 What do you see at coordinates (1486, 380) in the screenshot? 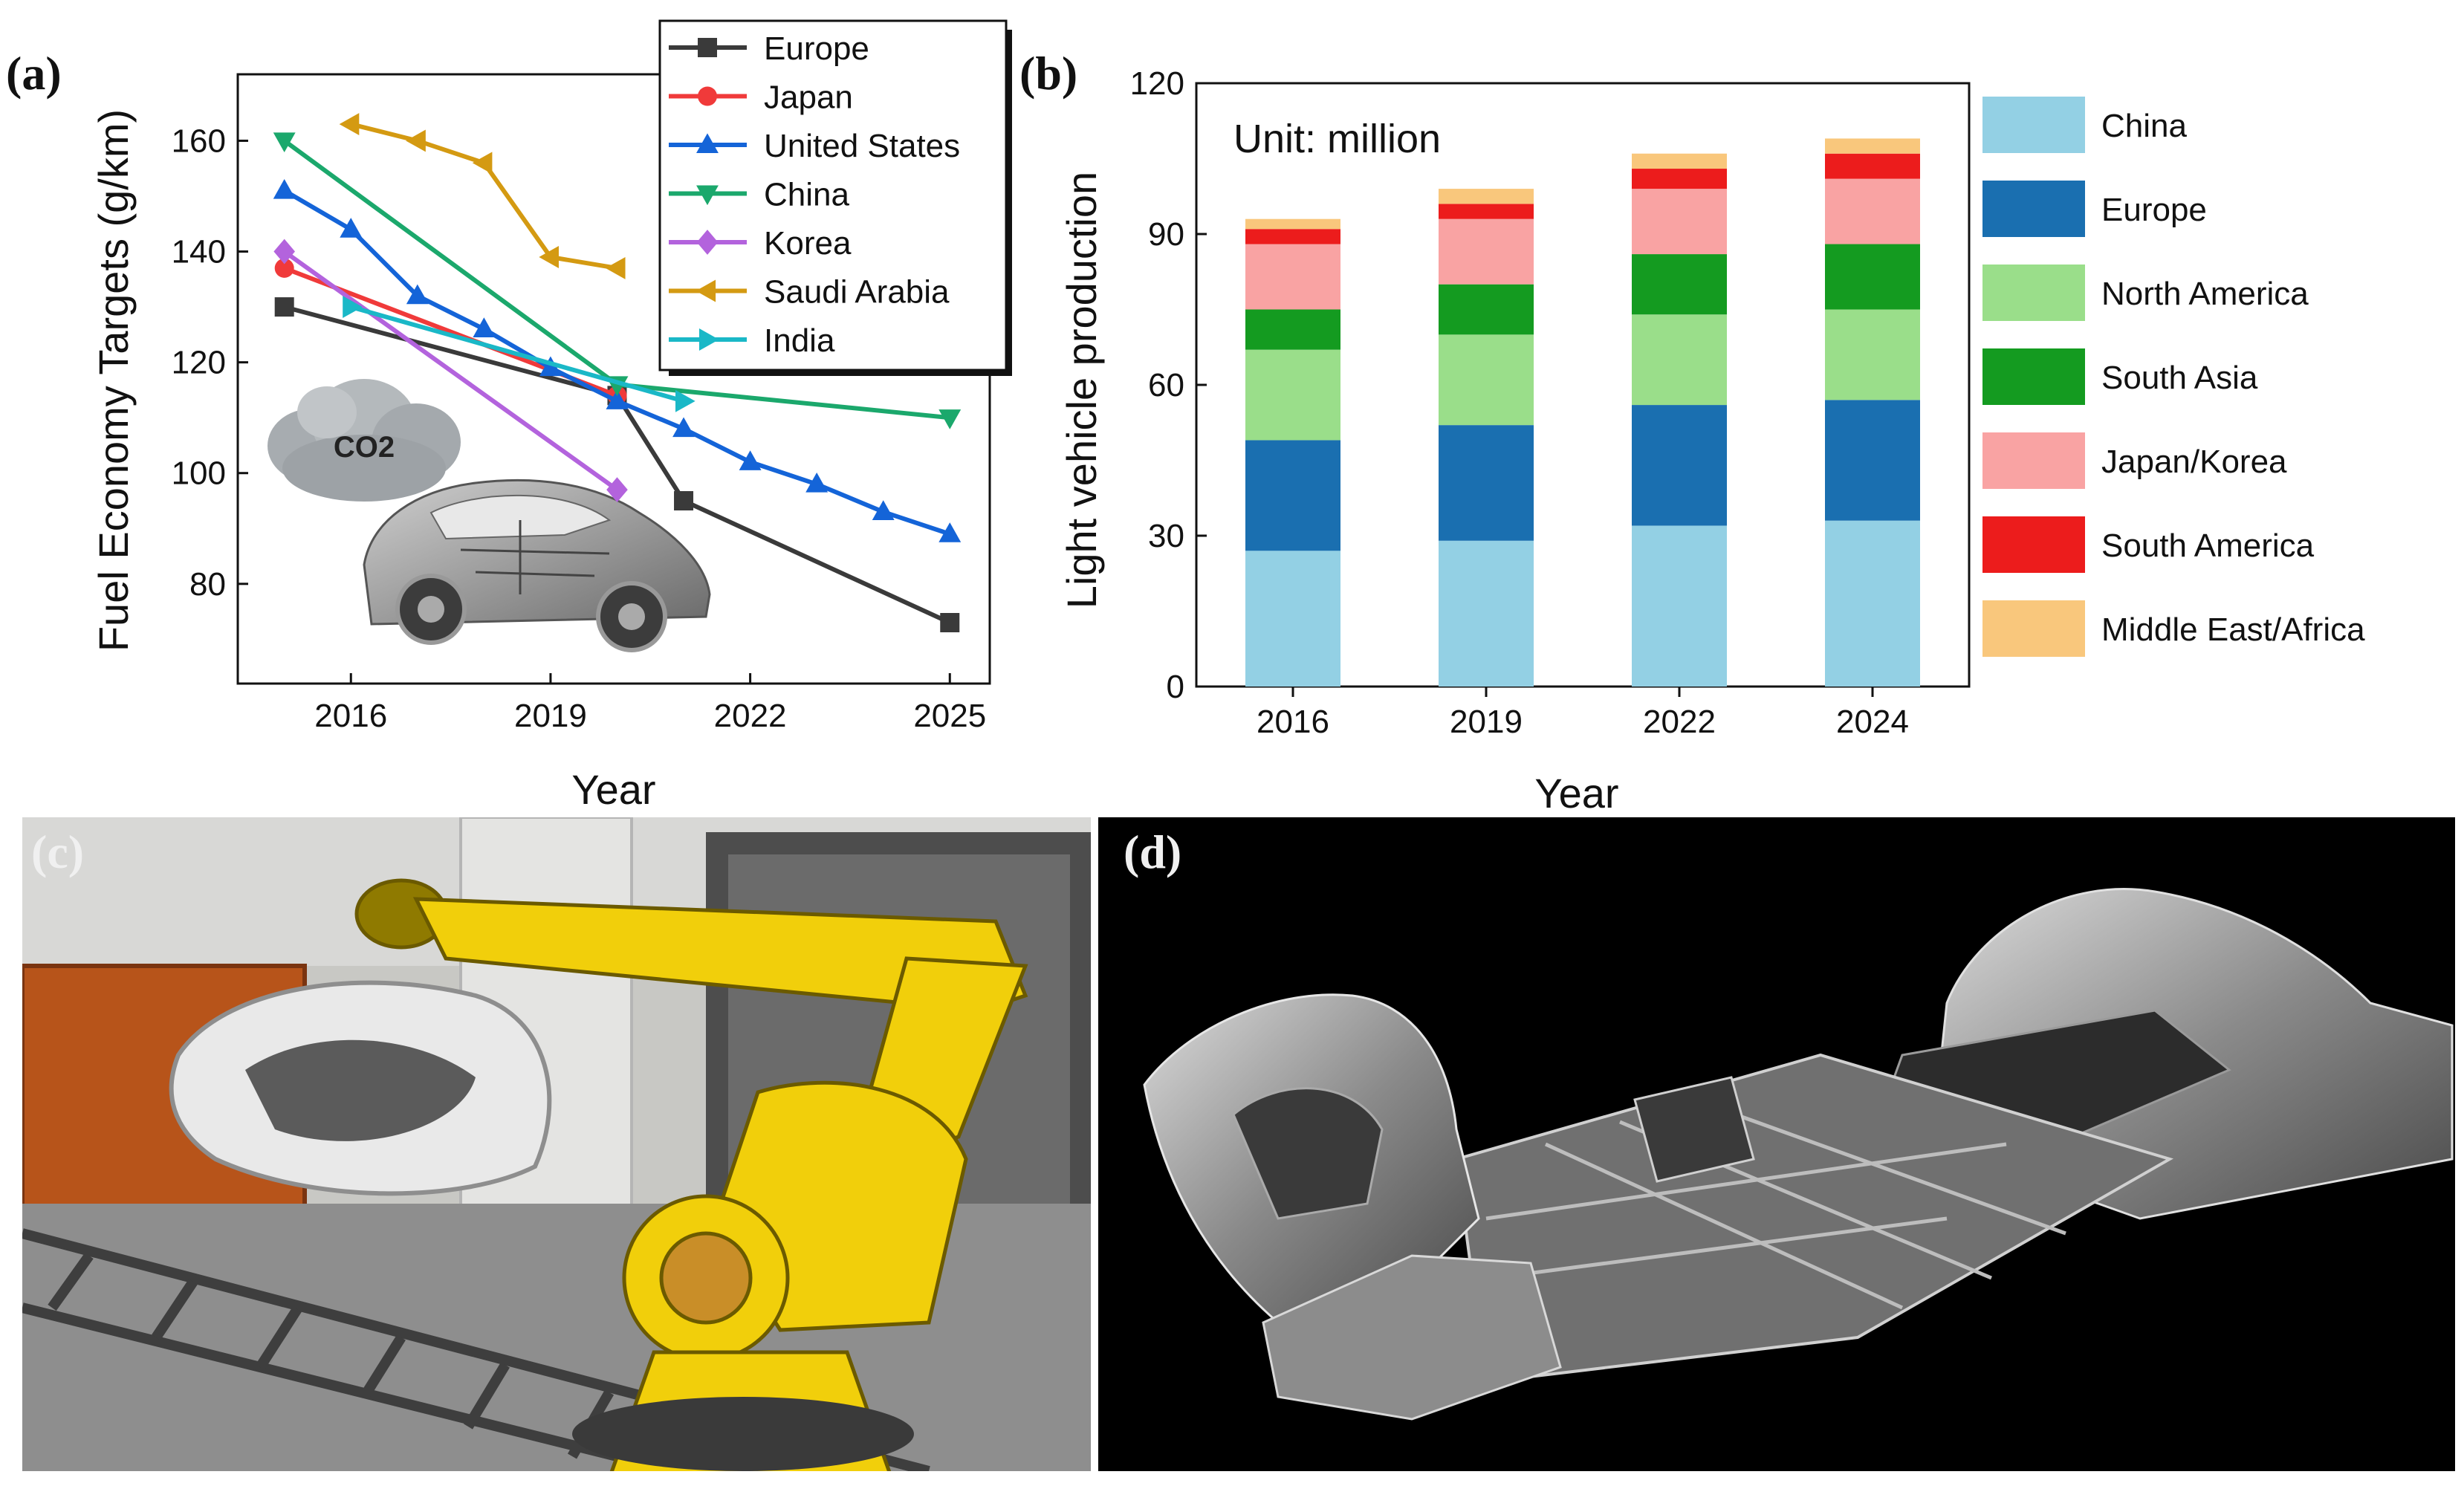
I see `bar-segment-north-america-2019` at bounding box center [1486, 380].